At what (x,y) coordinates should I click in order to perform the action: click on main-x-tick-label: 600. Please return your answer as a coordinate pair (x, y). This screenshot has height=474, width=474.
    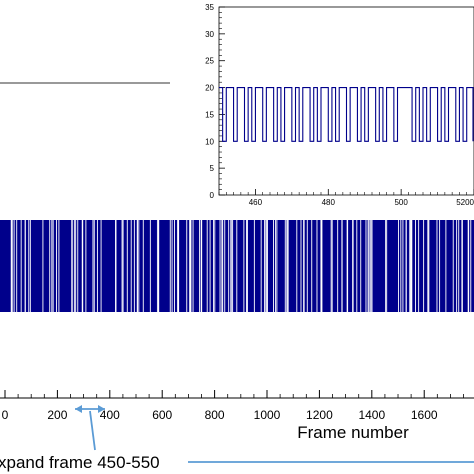
    Looking at the image, I should click on (162, 415).